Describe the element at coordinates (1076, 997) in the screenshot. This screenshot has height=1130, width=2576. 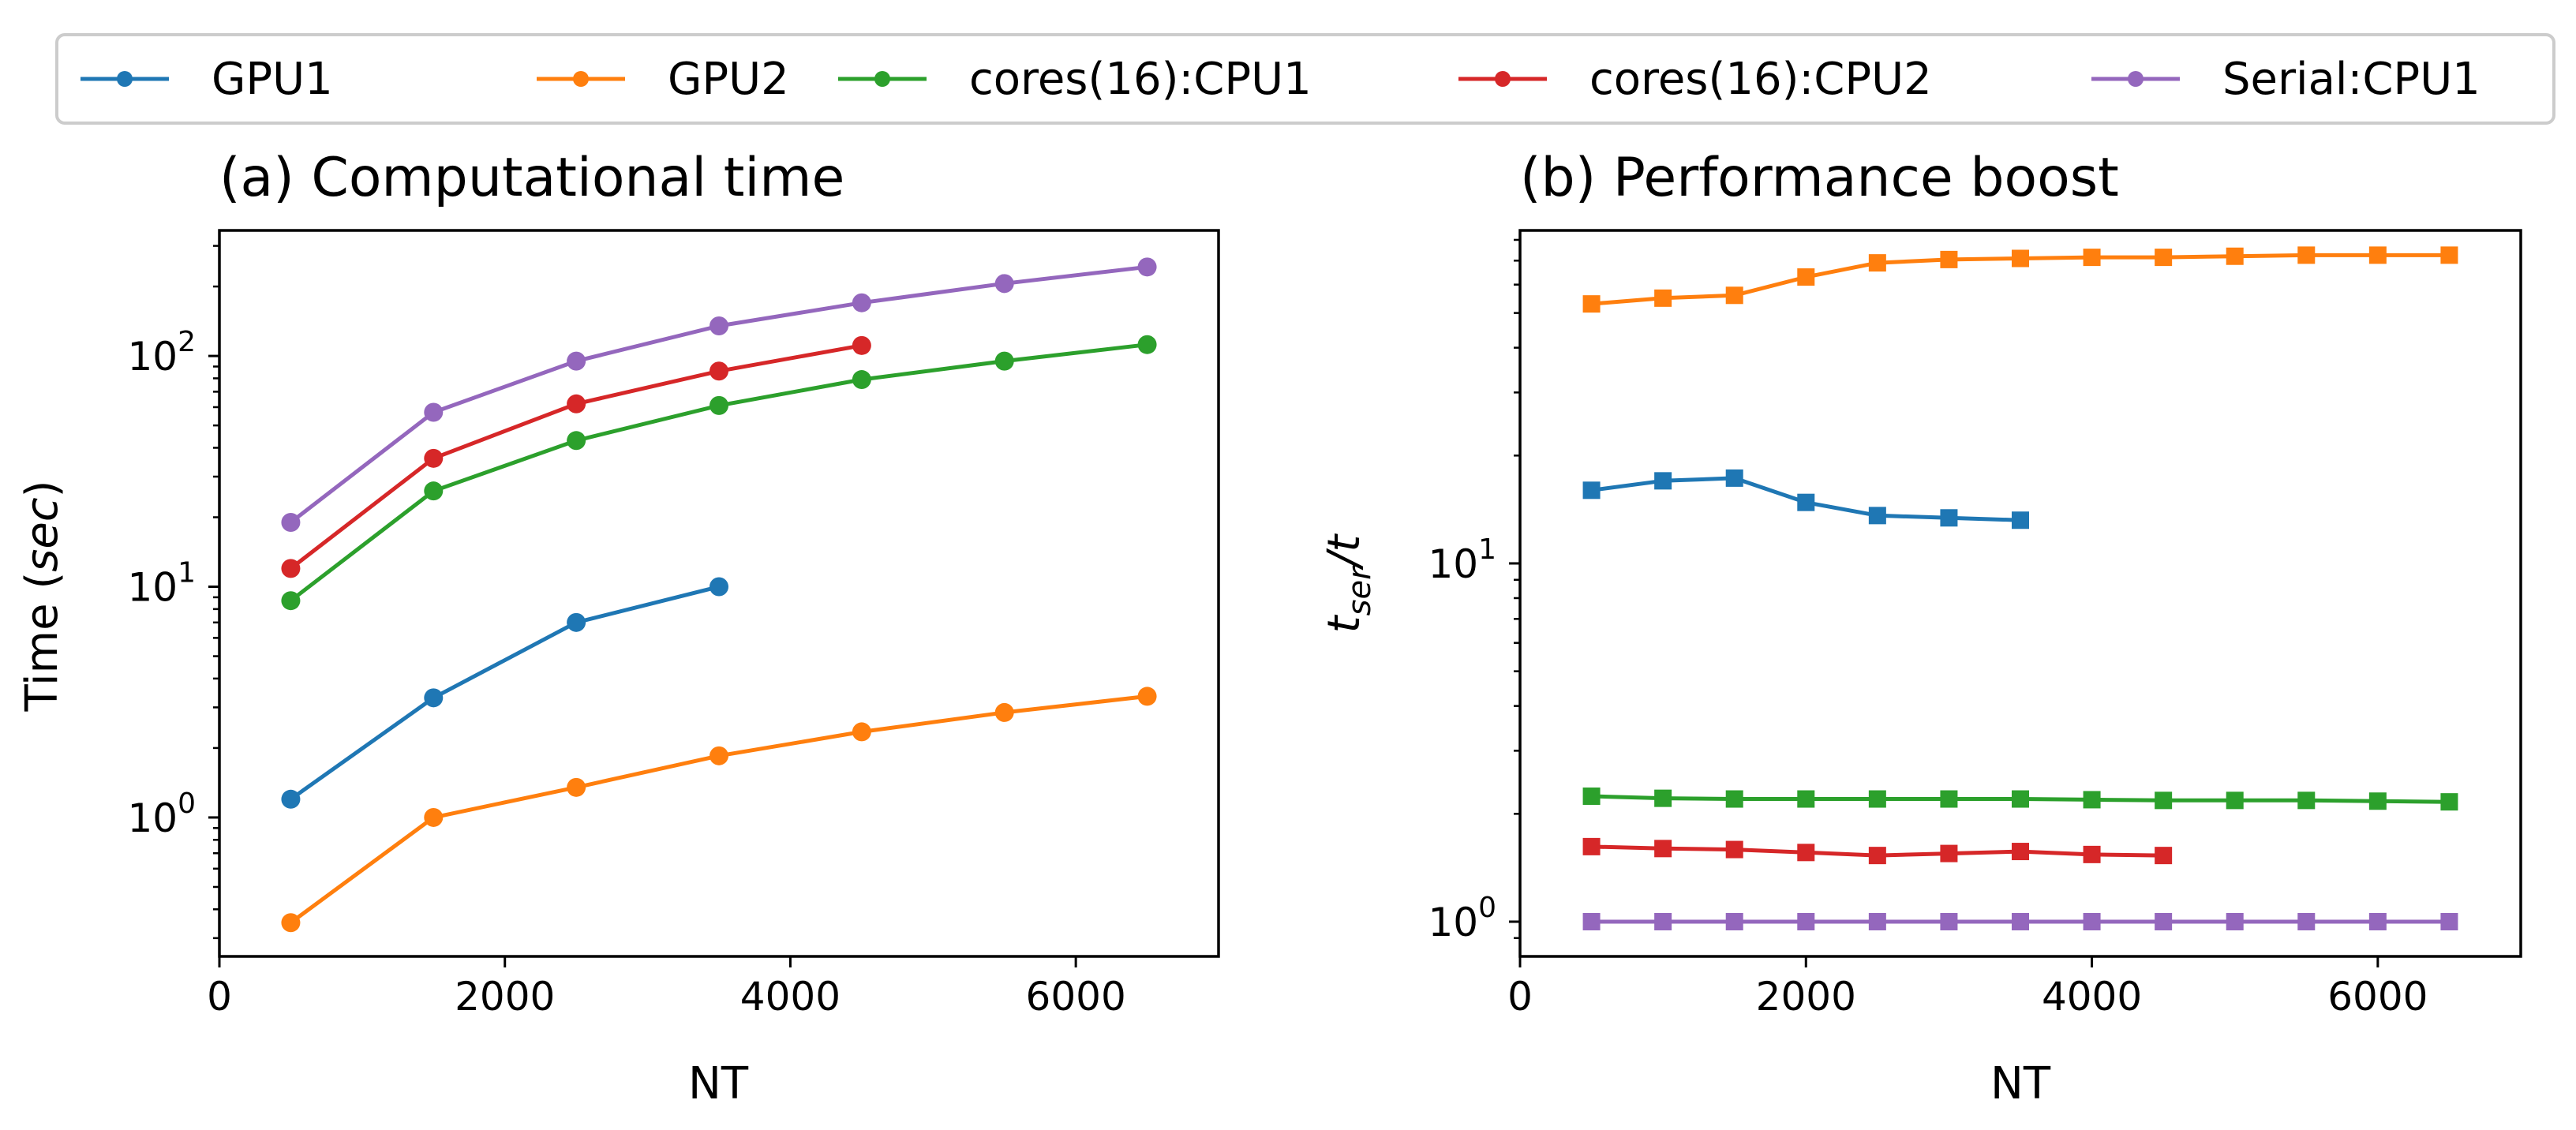
I see `panel-a-x-tick-label: 6000` at that location.